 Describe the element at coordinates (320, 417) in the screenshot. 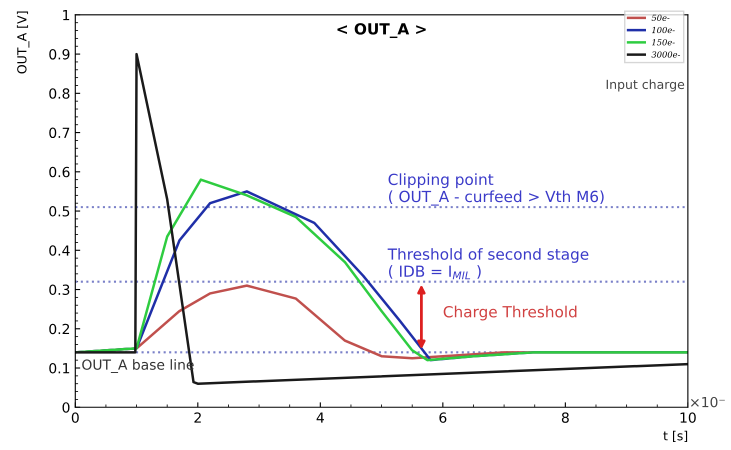

I see `x-tick-label: 4` at that location.